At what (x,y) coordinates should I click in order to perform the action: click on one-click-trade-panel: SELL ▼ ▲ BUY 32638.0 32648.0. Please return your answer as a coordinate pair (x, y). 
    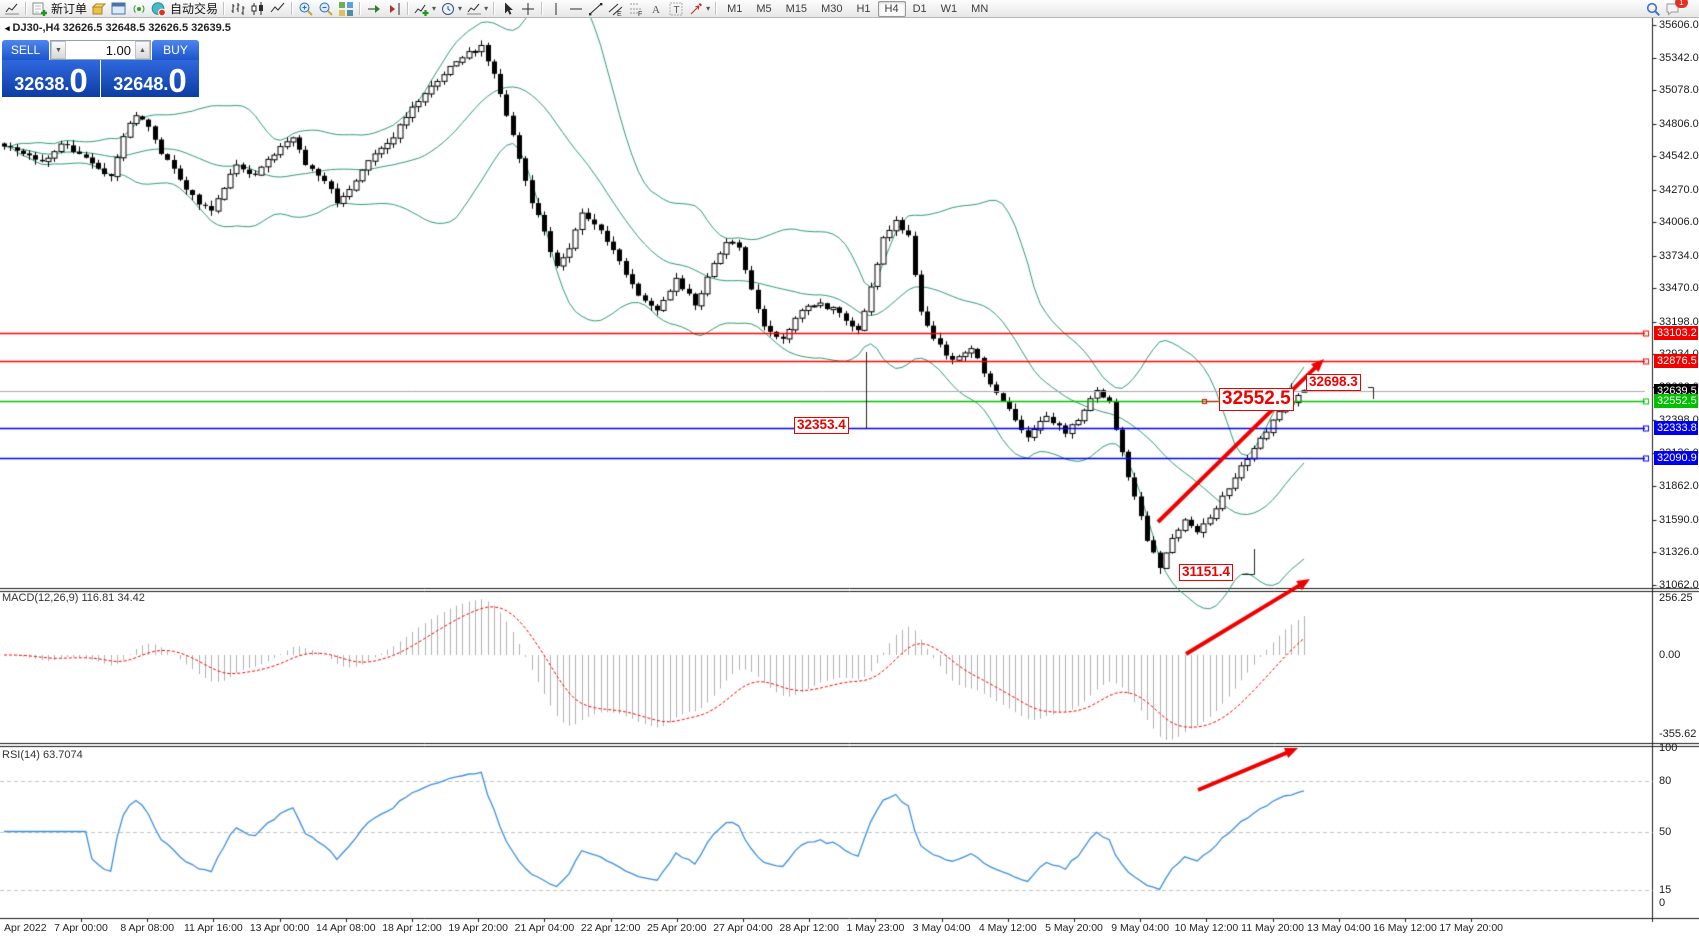
    Looking at the image, I should click on (100, 68).